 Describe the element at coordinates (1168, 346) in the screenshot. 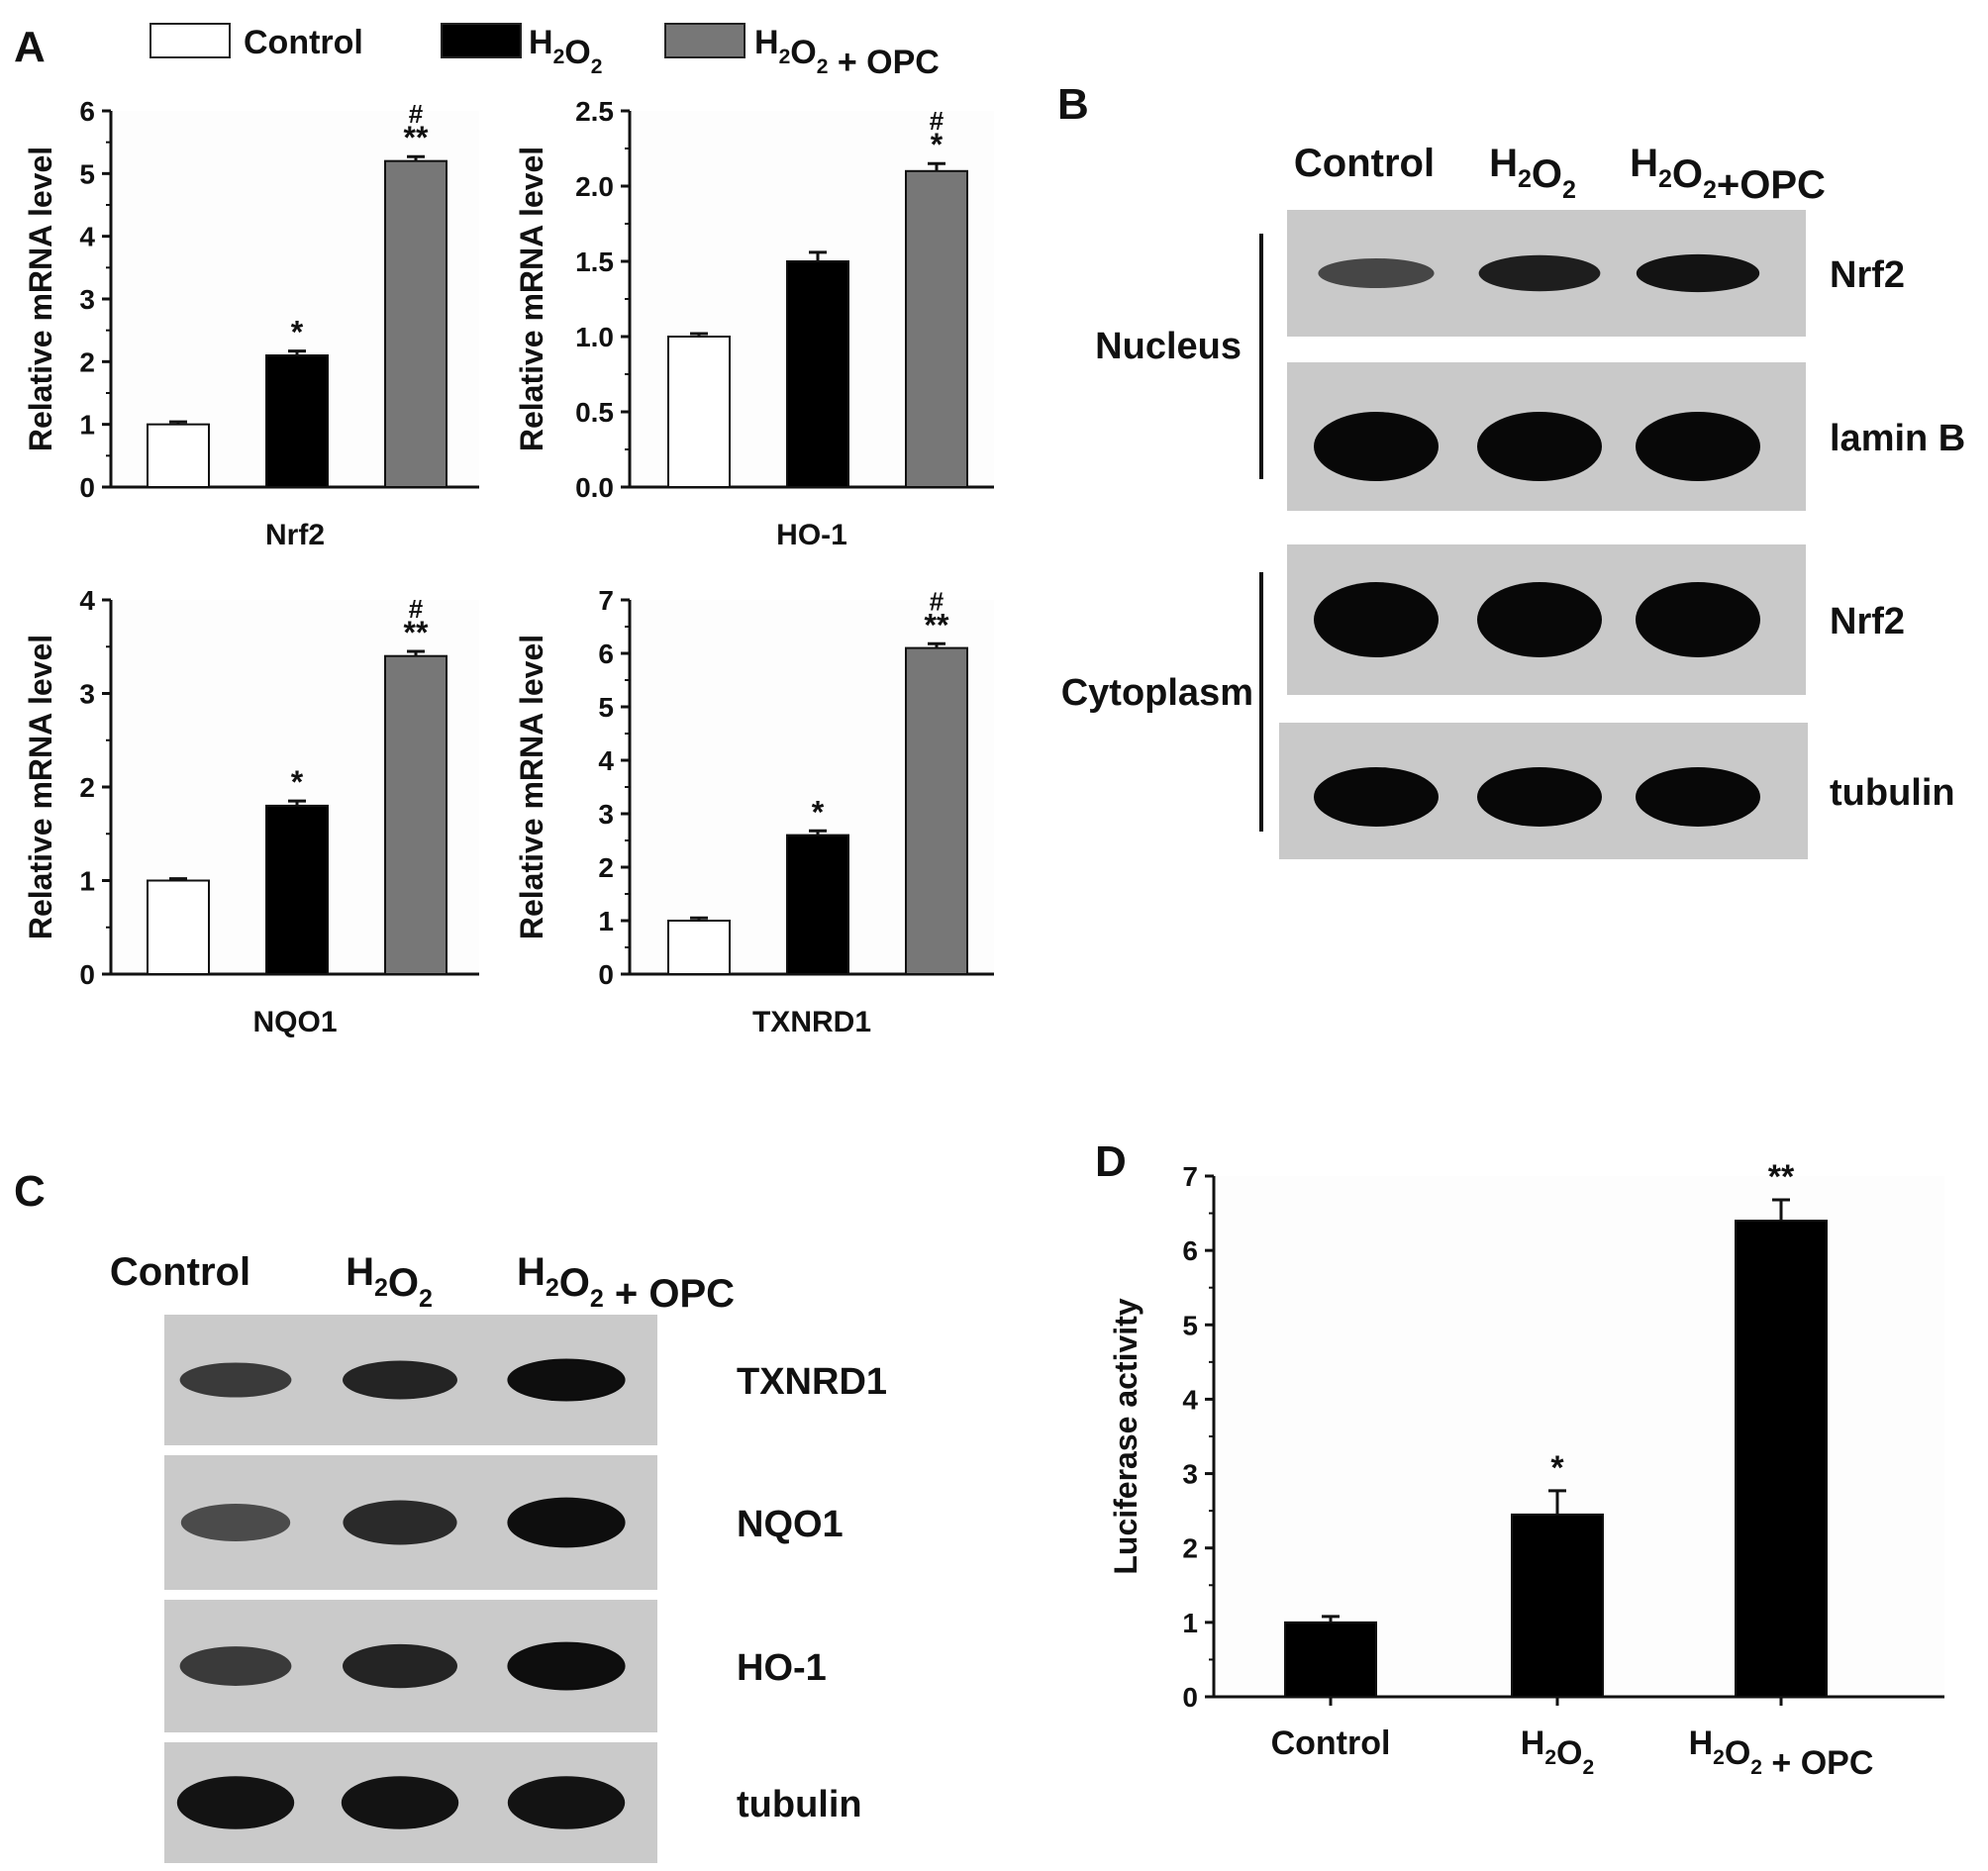

I see `group-label: Nucleus` at that location.